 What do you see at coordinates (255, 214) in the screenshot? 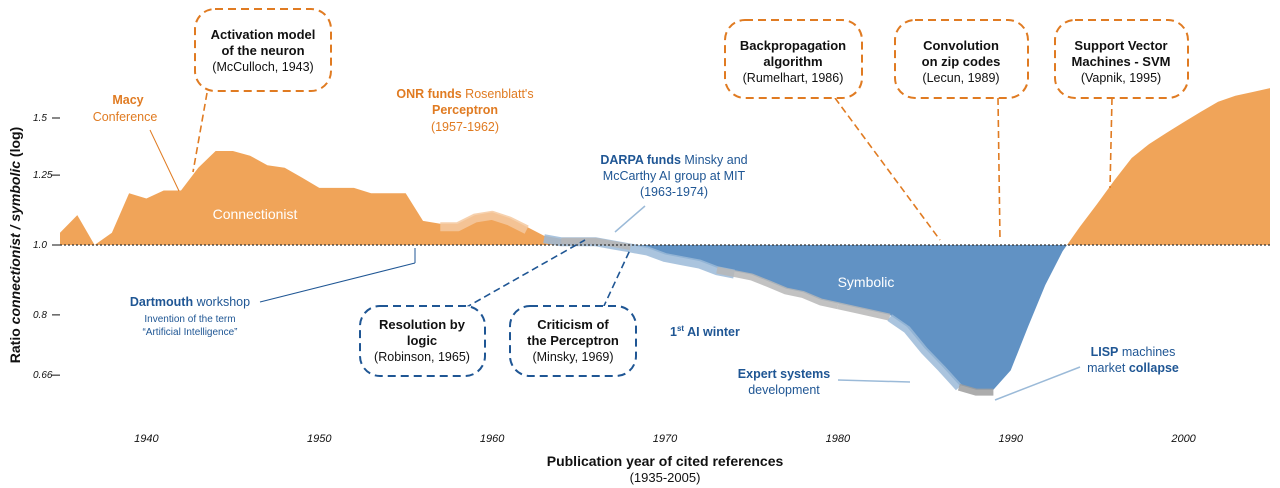
I see `region-label-connectionist: Connectionist` at bounding box center [255, 214].